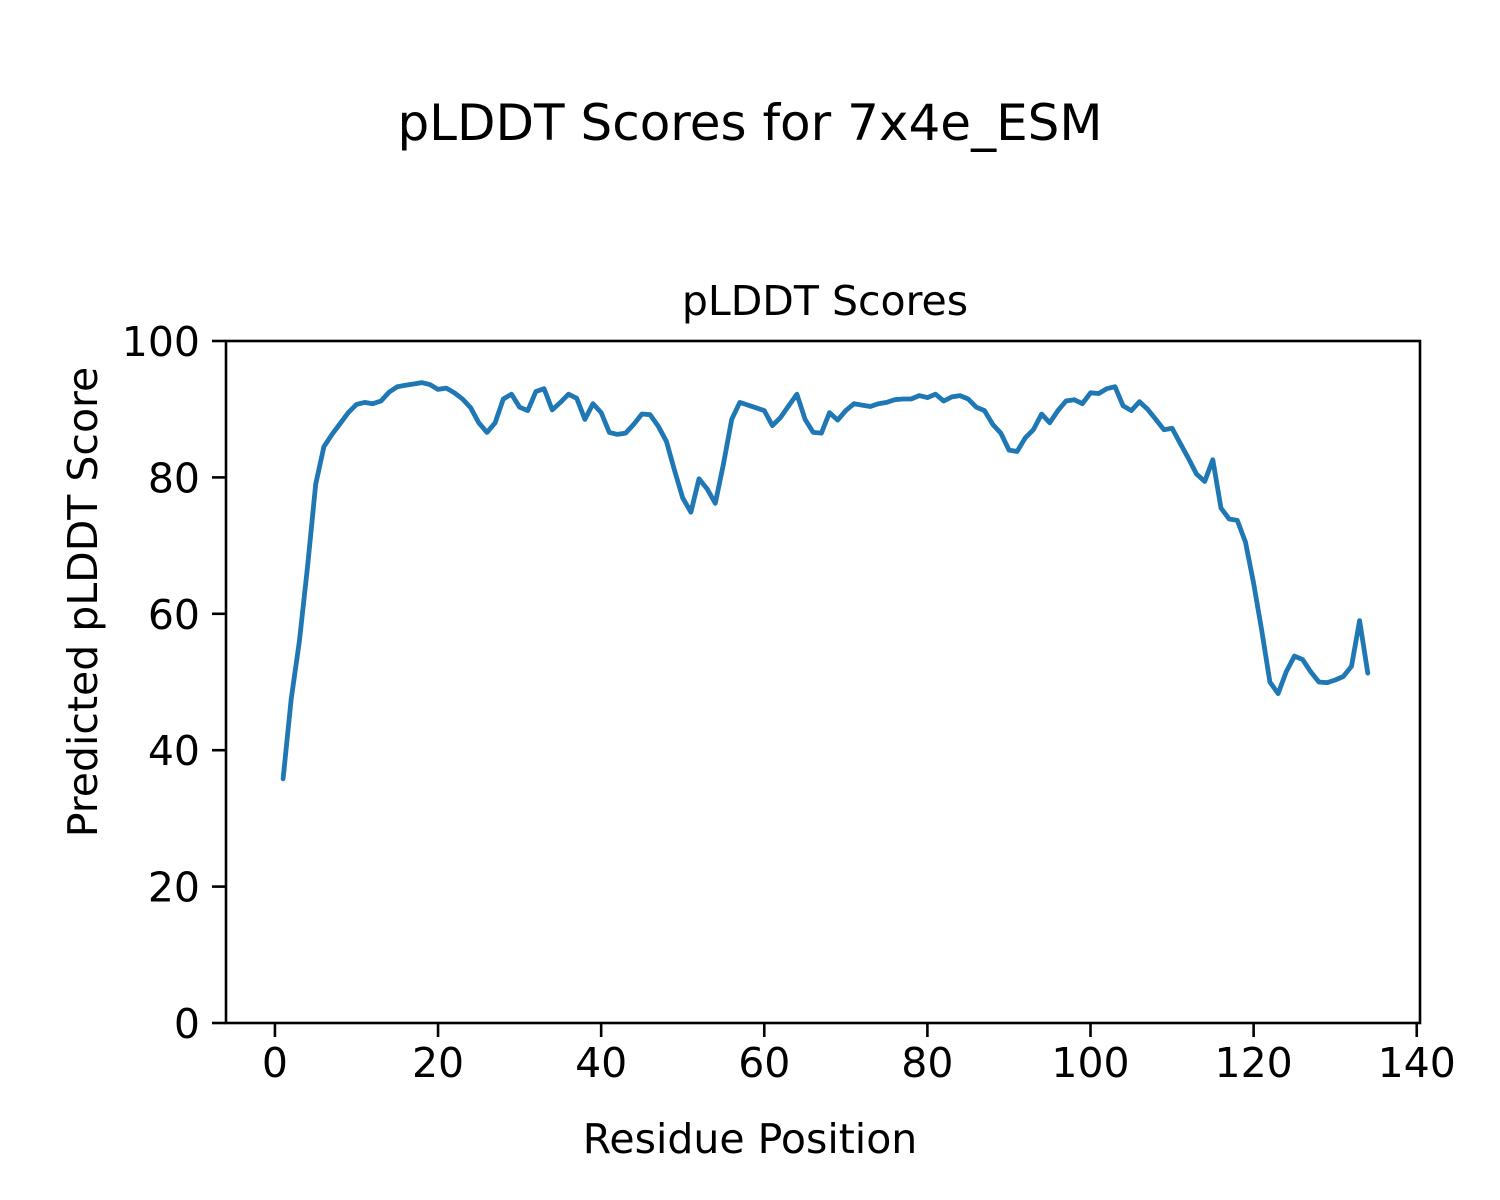  I want to click on x-tick-label: 80, so click(927, 1063).